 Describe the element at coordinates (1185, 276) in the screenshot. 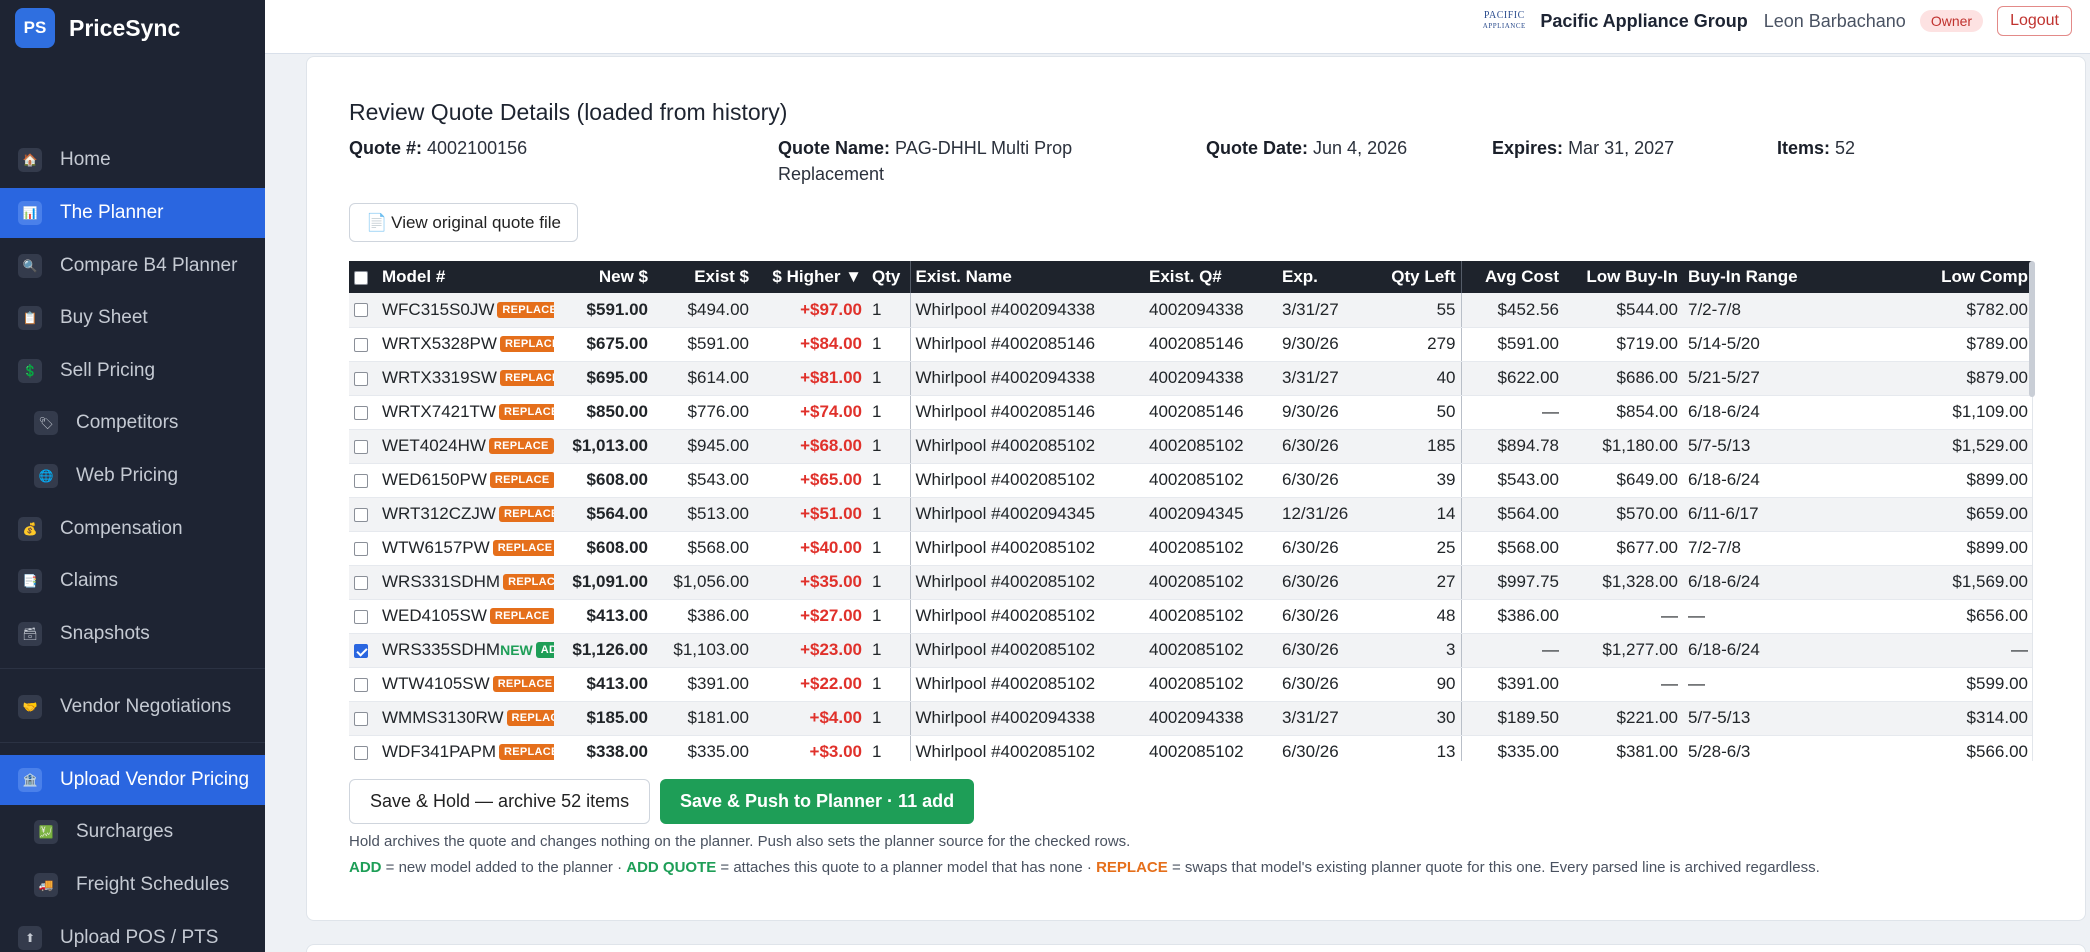

I see `col-header-exist-qnum: Exist. Q#` at that location.